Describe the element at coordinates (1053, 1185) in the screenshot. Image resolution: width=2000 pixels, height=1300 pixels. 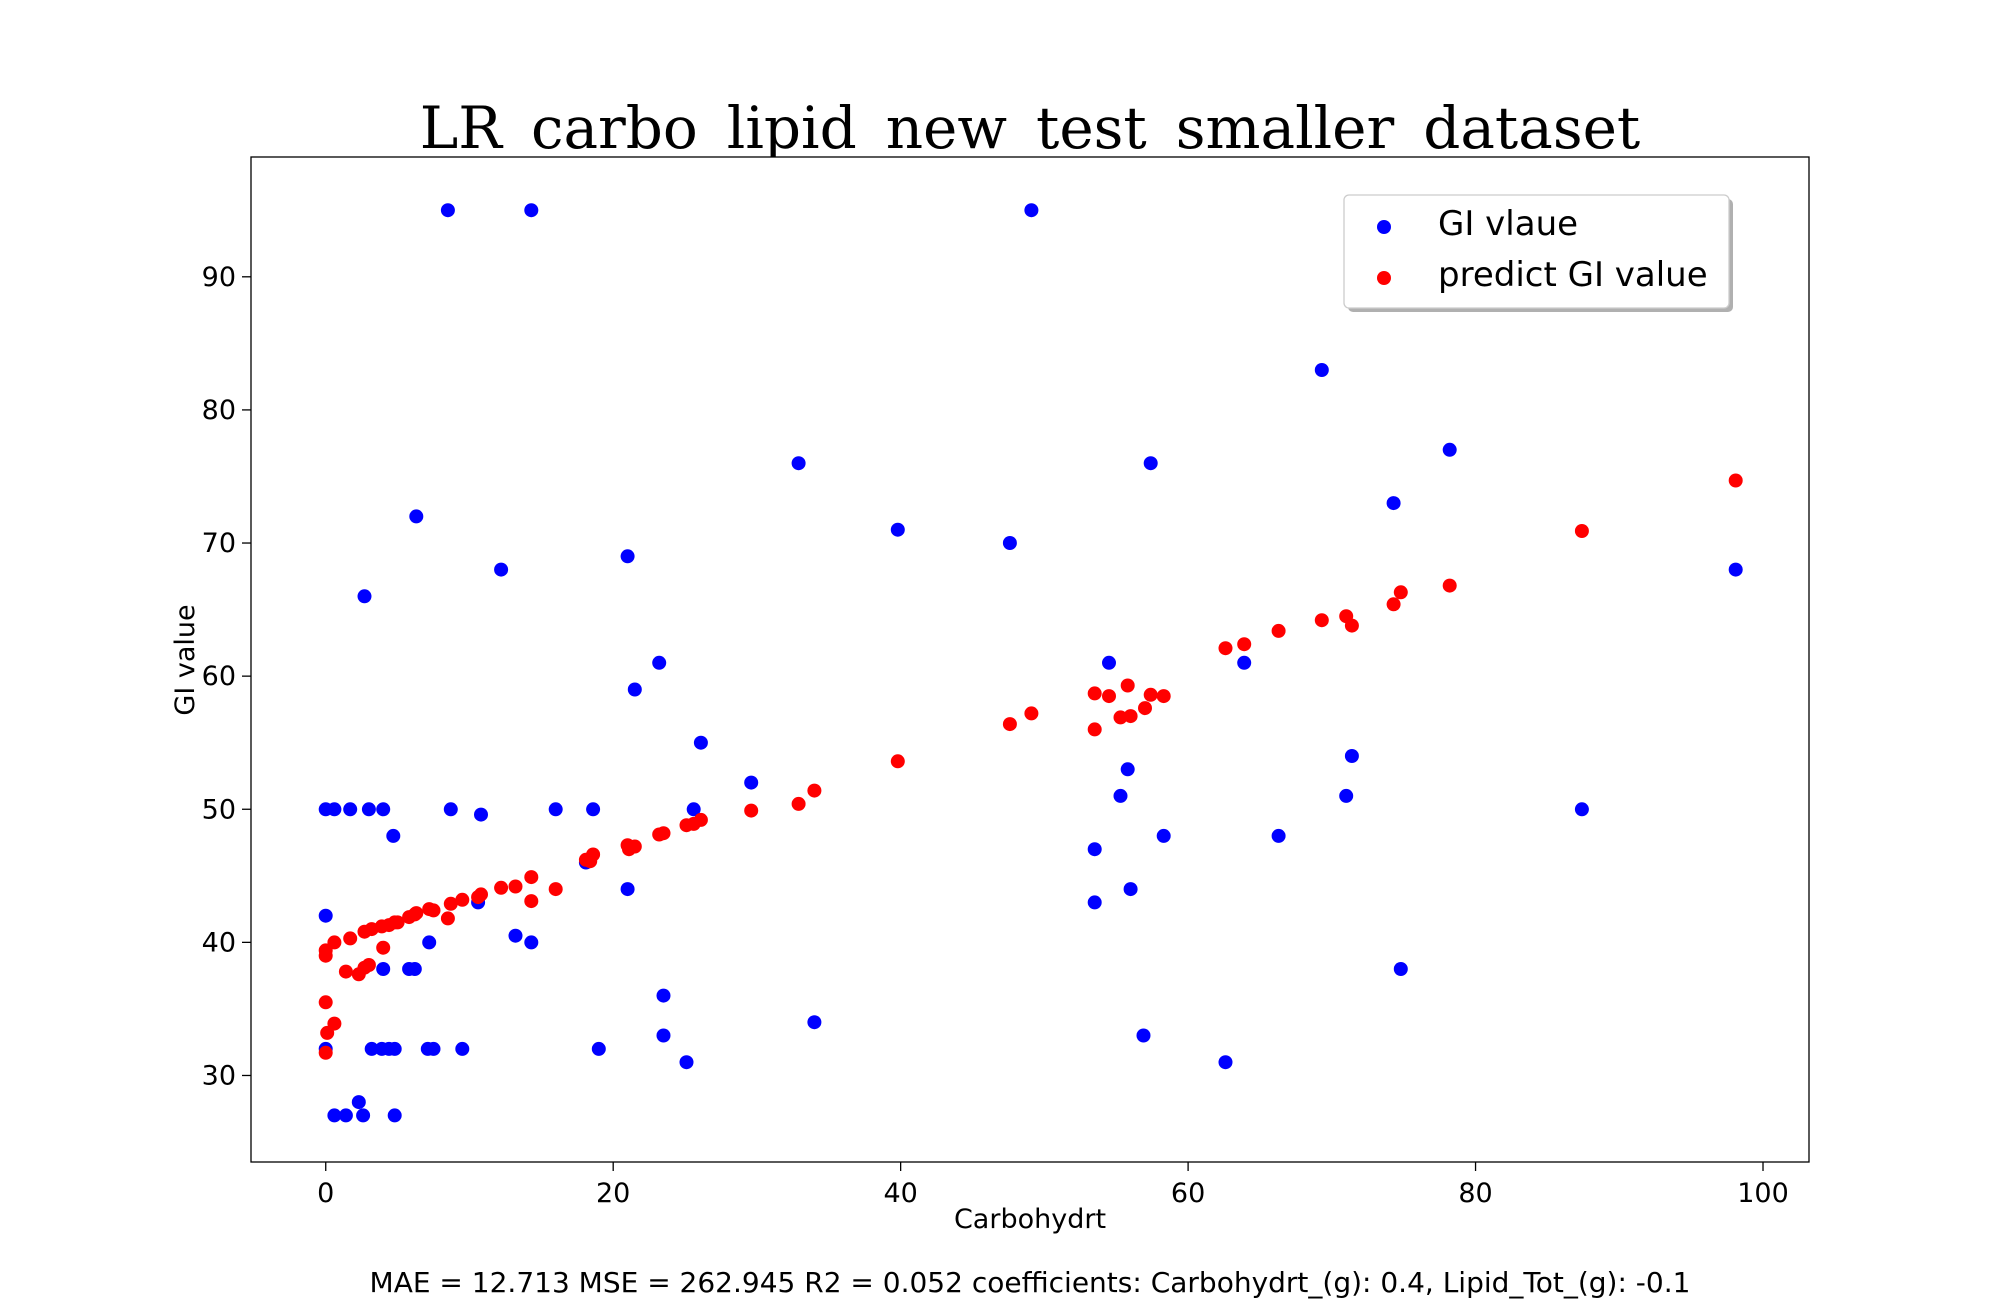
I see `x-axis: 0 20 40 60 80 100` at that location.